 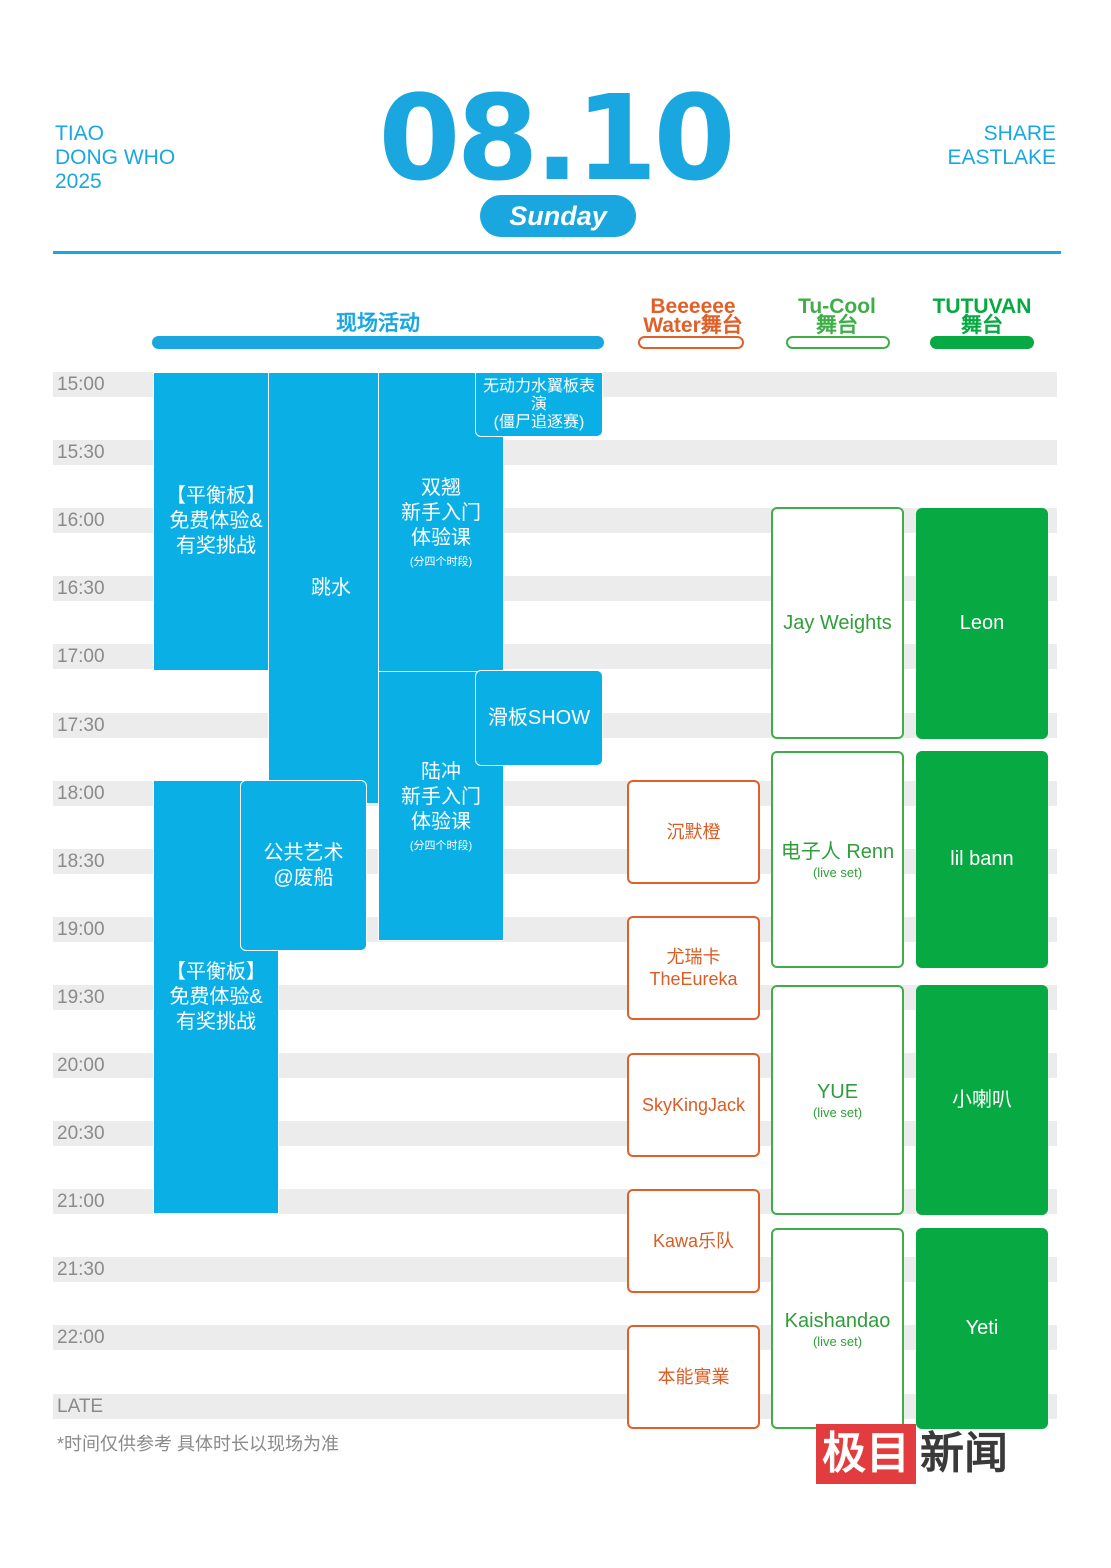 I want to click on stage3-act: 小喇叭, so click(x=982, y=1100).